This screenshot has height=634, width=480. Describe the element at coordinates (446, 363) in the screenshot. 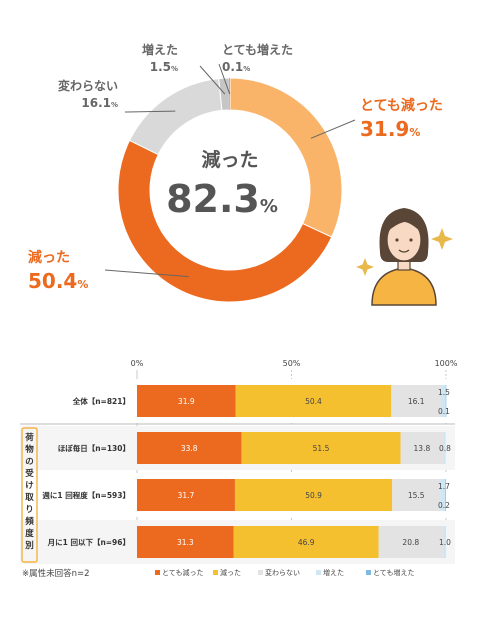

I see `x-tick-label: 100%` at that location.